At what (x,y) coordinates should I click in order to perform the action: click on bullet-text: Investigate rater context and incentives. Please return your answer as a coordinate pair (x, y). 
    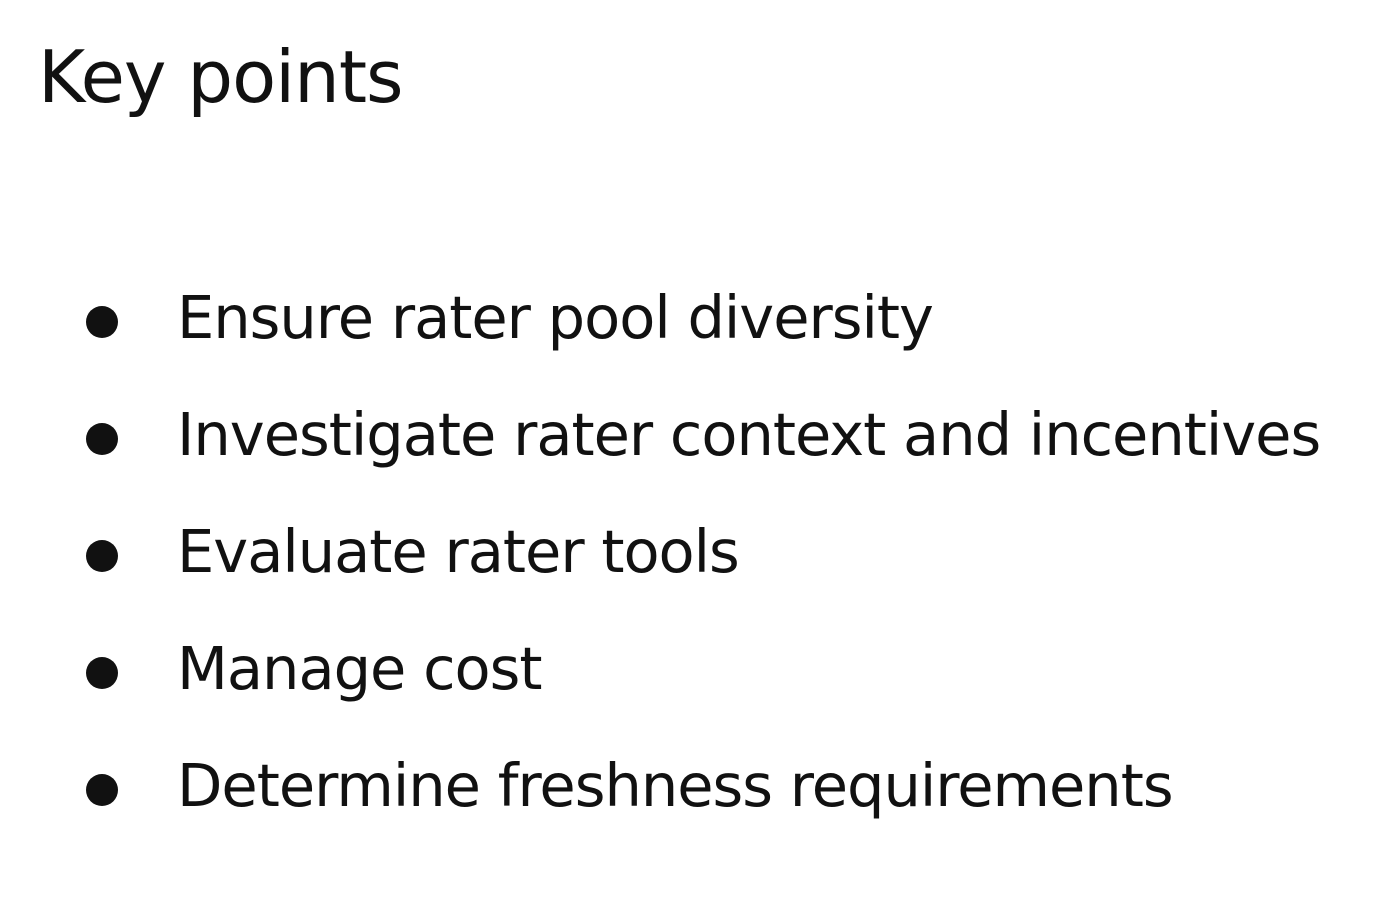
    Looking at the image, I should click on (749, 434).